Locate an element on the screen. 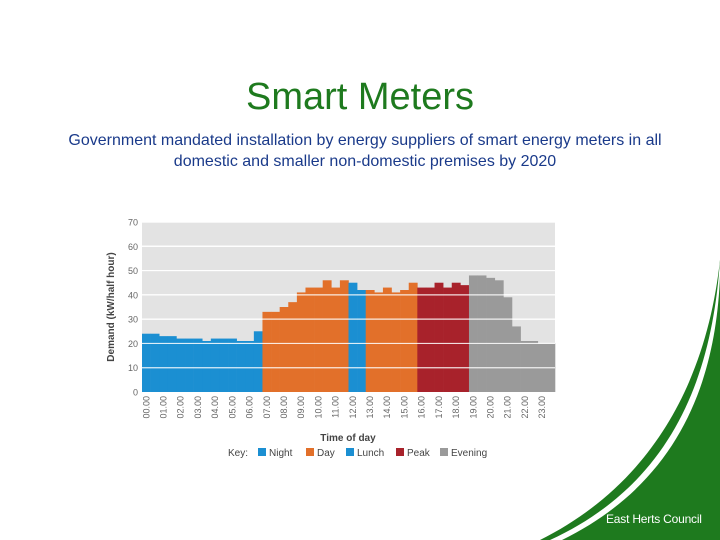  y-tick-labels: 0 10 20 30 40 50 60 70 is located at coordinates (133, 308).